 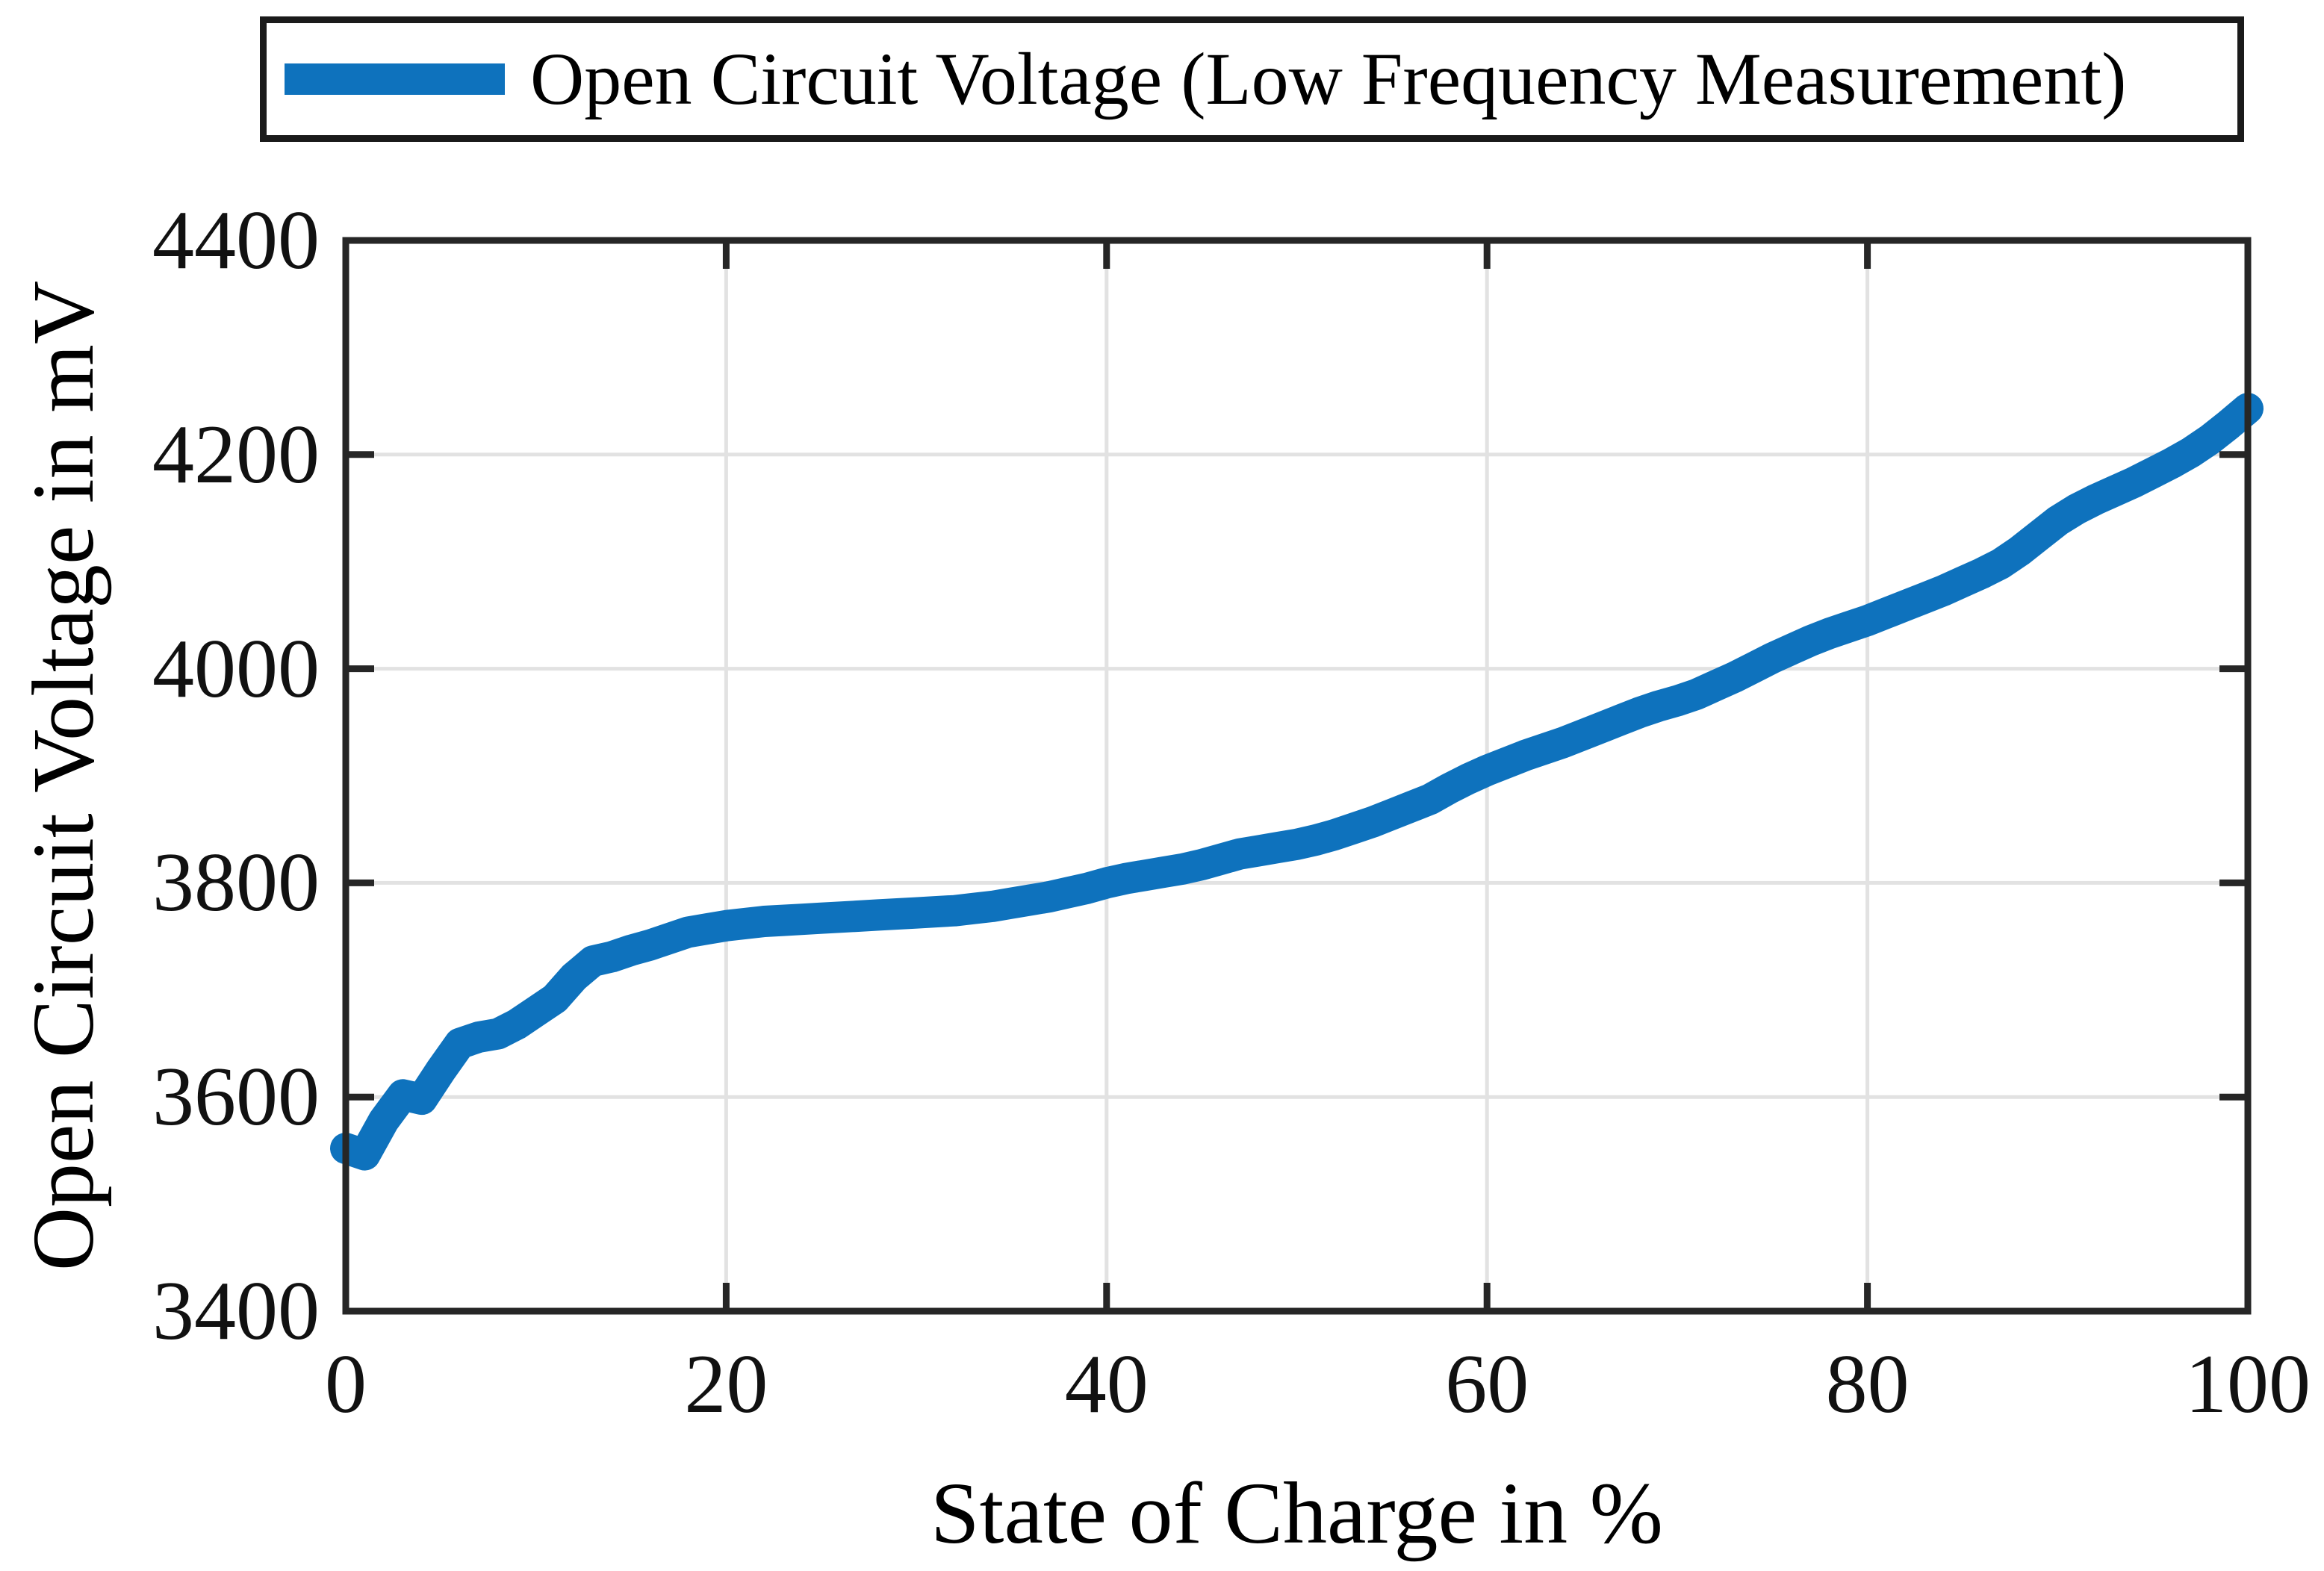 What do you see at coordinates (1106, 1384) in the screenshot?
I see `x-tick-label: 40` at bounding box center [1106, 1384].